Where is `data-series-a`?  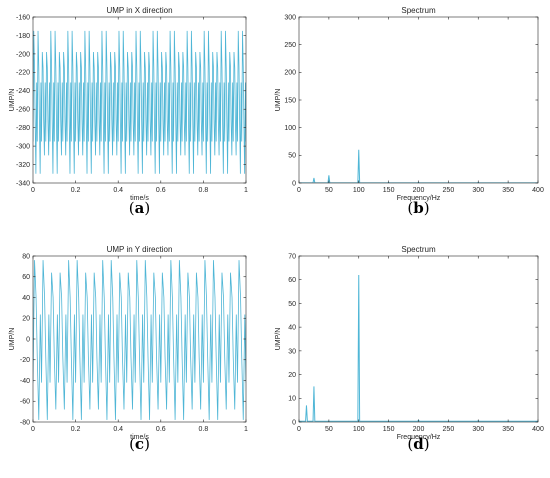 data-series-a is located at coordinates (139, 102).